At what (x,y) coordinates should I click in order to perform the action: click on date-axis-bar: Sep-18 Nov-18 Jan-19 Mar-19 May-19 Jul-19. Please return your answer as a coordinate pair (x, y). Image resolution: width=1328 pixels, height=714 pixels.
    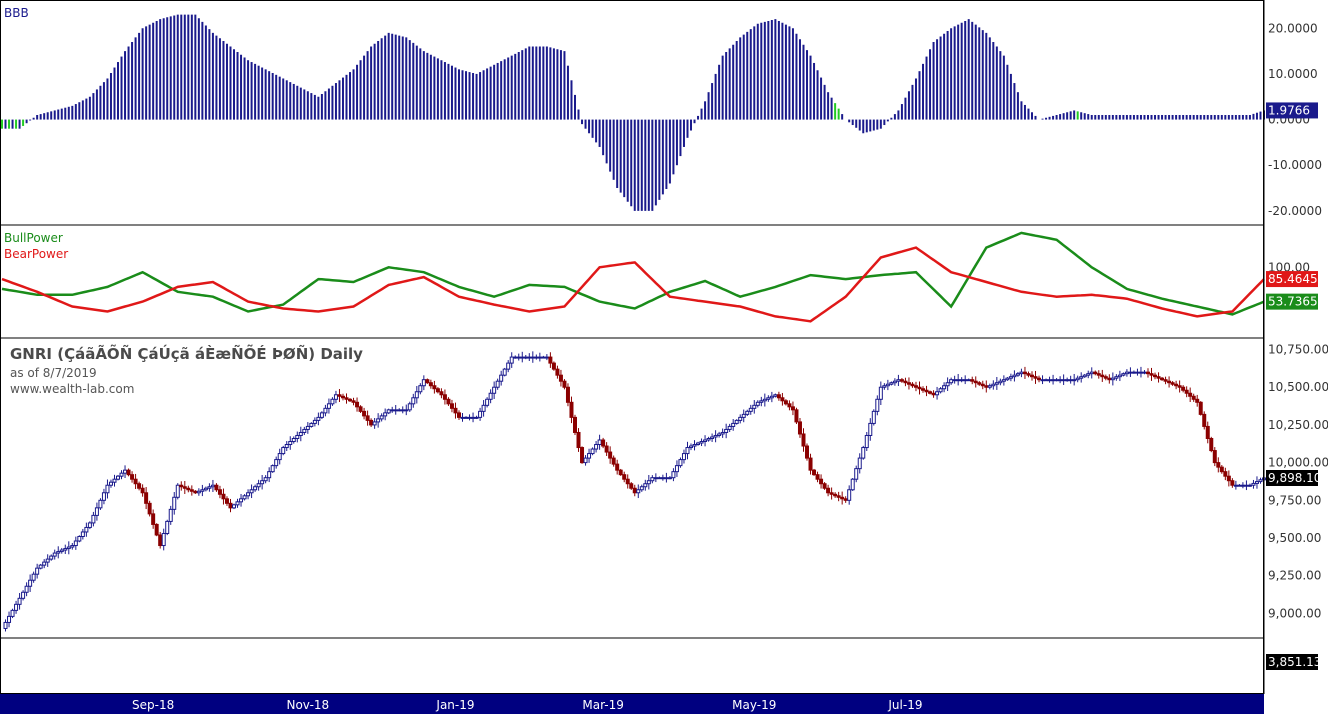
    Looking at the image, I should click on (632, 704).